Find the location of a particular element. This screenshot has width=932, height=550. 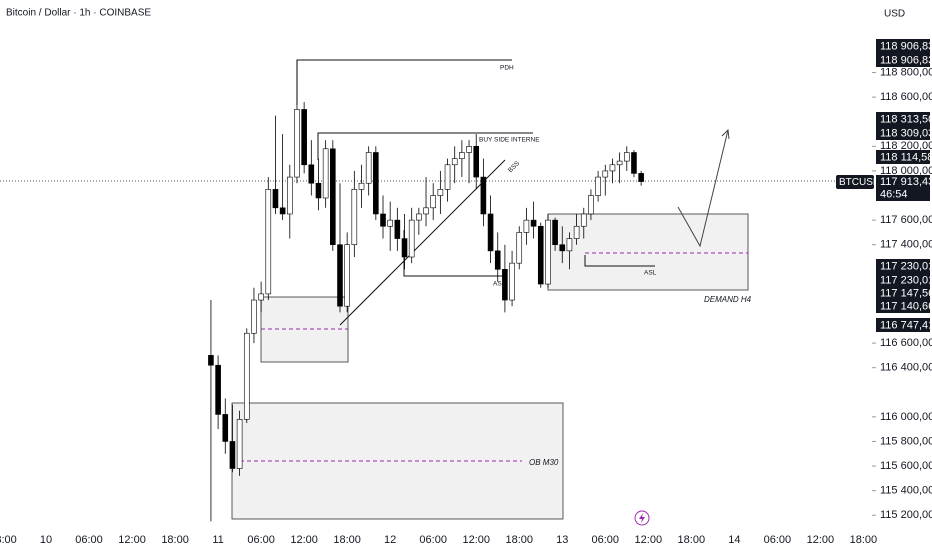

price-tag-label: 116 747,41 is located at coordinates (906, 325).